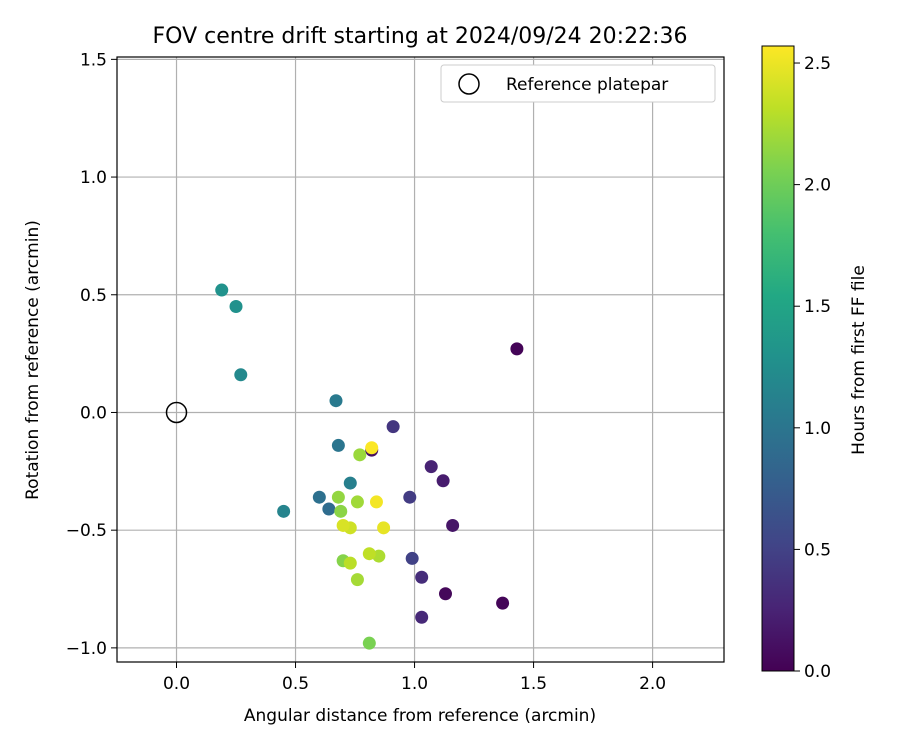  Describe the element at coordinates (176, 684) in the screenshot. I see `x-tick-label: 0.0` at that location.